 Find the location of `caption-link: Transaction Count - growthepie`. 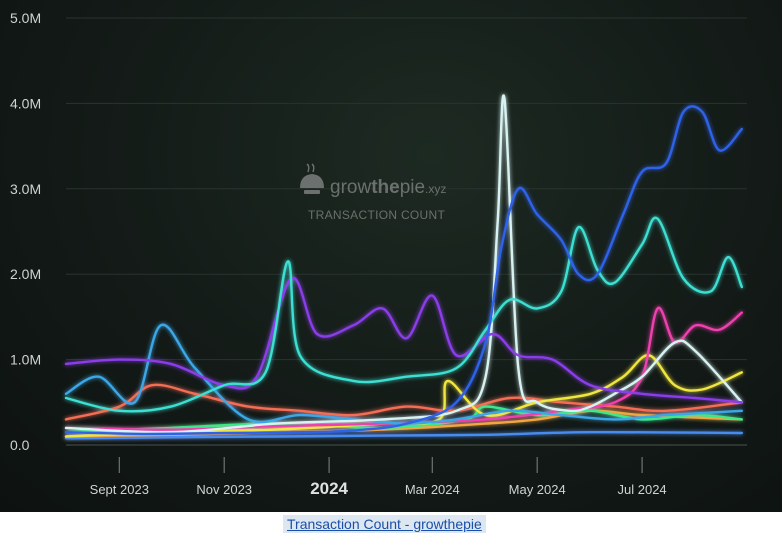

caption-link: Transaction Count - growthepie is located at coordinates (384, 524).